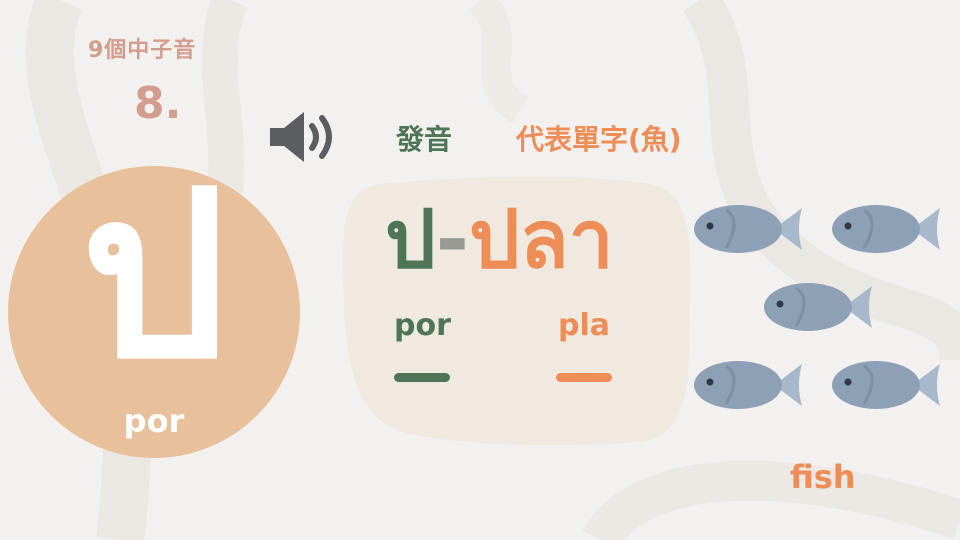 This screenshot has height=540, width=960. What do you see at coordinates (541, 239) in the screenshot?
I see `thai-word-part: ปลา` at bounding box center [541, 239].